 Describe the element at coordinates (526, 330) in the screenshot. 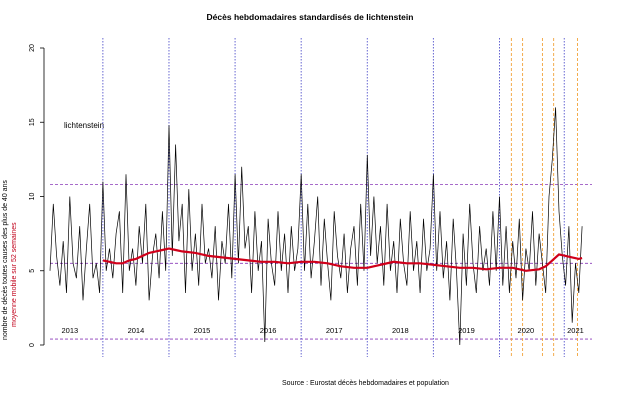

I see `year-label-2020: 2020` at that location.